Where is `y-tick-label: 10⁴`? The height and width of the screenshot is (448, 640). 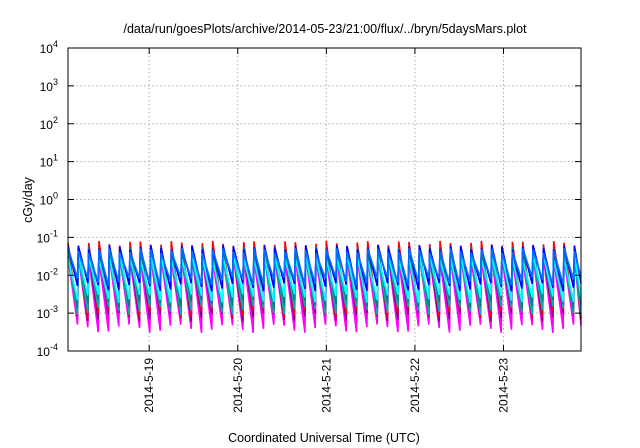 y-tick-label: 10⁴ is located at coordinates (49, 47).